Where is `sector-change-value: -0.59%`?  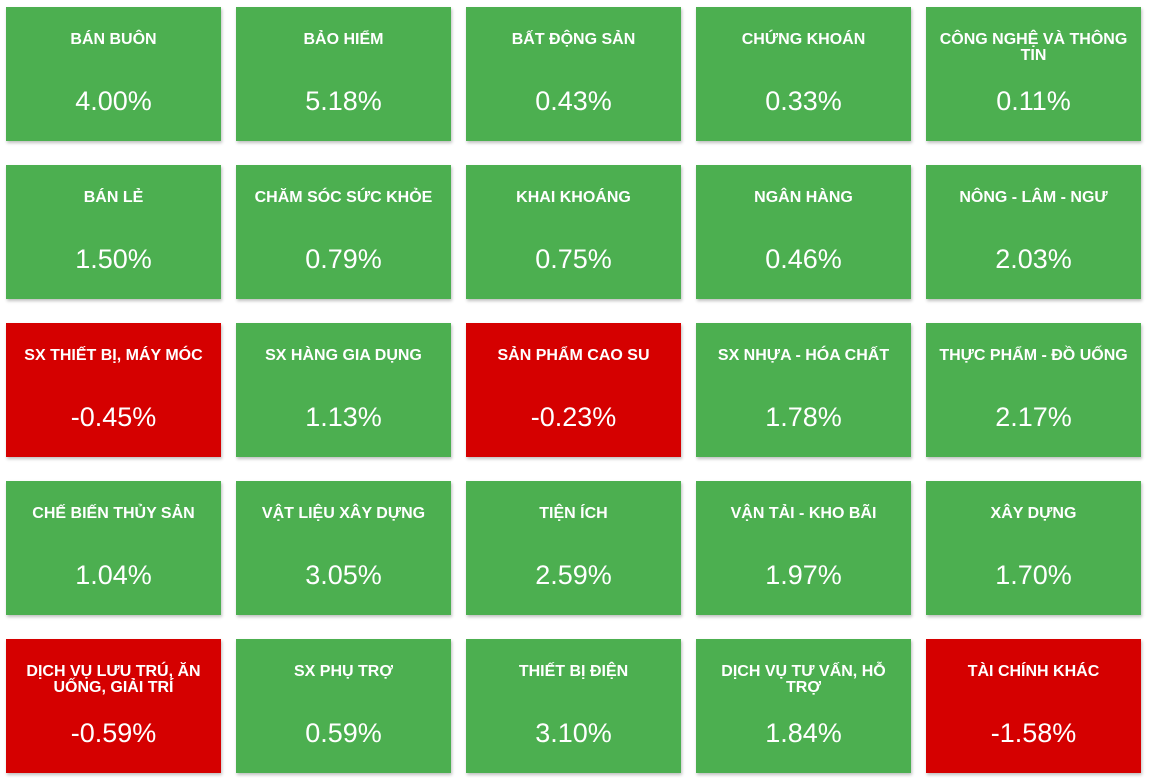
sector-change-value: -0.59% is located at coordinates (113, 733).